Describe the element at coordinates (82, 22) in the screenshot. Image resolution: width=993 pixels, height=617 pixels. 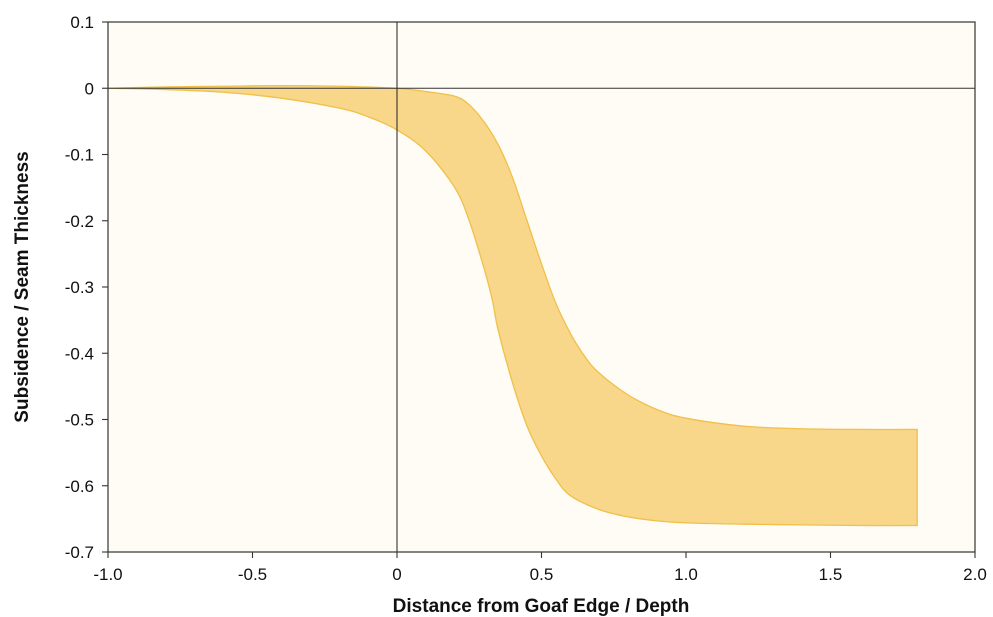
I see `y-tick-label: 0.1` at that location.